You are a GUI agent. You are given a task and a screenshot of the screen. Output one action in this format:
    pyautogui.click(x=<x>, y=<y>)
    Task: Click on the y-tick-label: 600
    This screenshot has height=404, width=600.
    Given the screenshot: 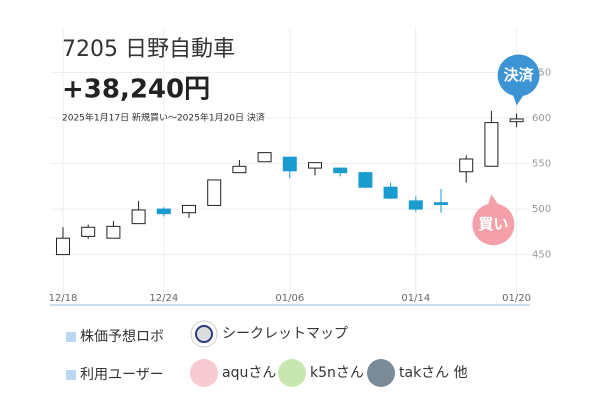 What is the action you would take?
    pyautogui.click(x=541, y=118)
    